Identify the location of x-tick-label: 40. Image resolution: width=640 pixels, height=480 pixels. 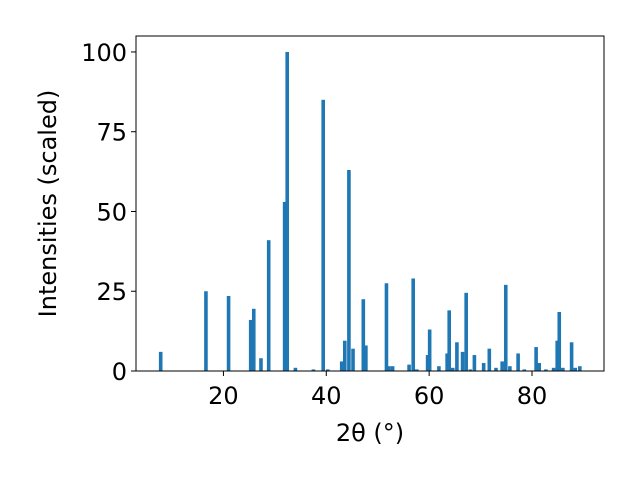
(326, 396).